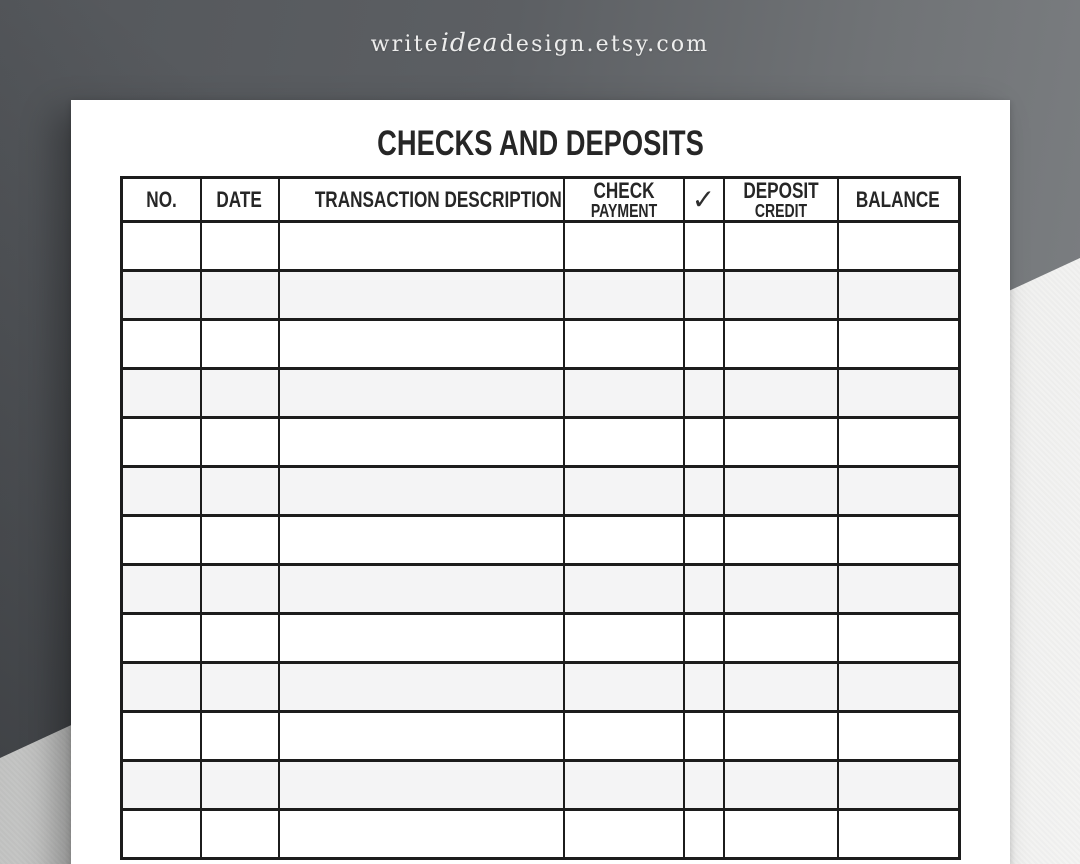 This screenshot has width=1080, height=864. What do you see at coordinates (780, 199) in the screenshot?
I see `column-header-deposit-credit: DEPOSIT CREDIT` at bounding box center [780, 199].